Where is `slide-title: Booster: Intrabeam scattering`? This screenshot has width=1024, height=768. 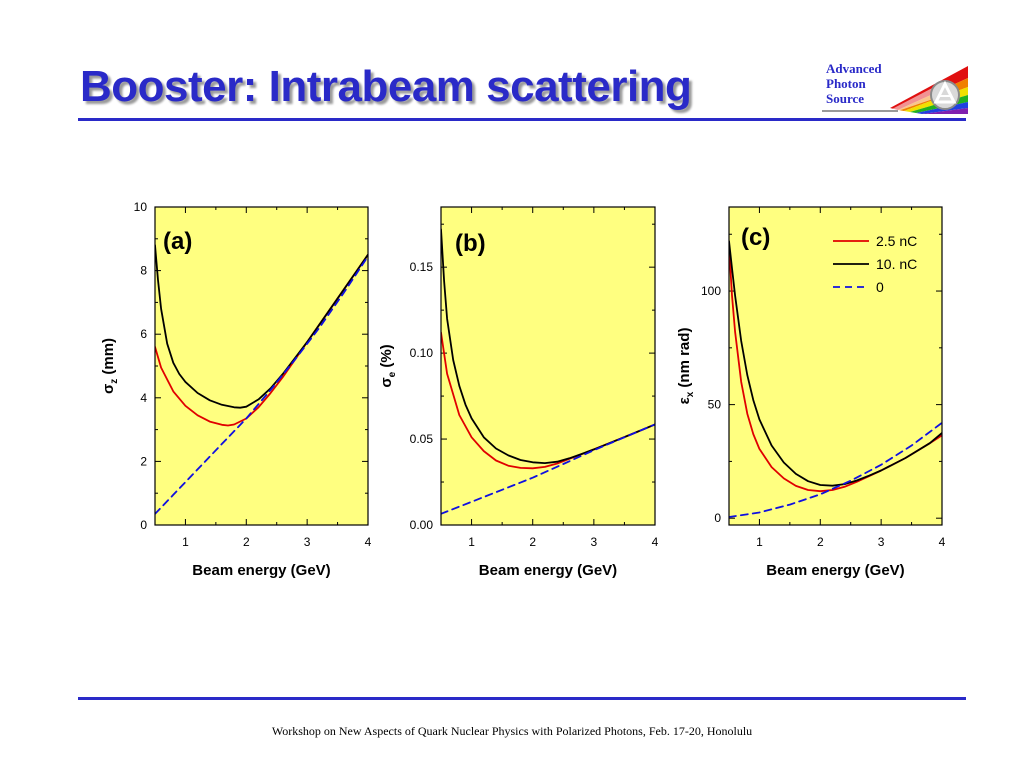 slide-title: Booster: Intrabeam scattering is located at coordinates (386, 86).